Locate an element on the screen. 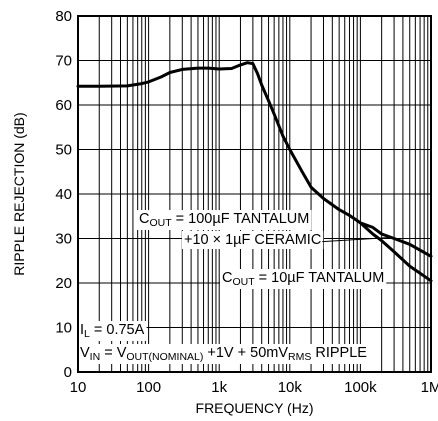  x-tick-label: 1k is located at coordinates (219, 387).